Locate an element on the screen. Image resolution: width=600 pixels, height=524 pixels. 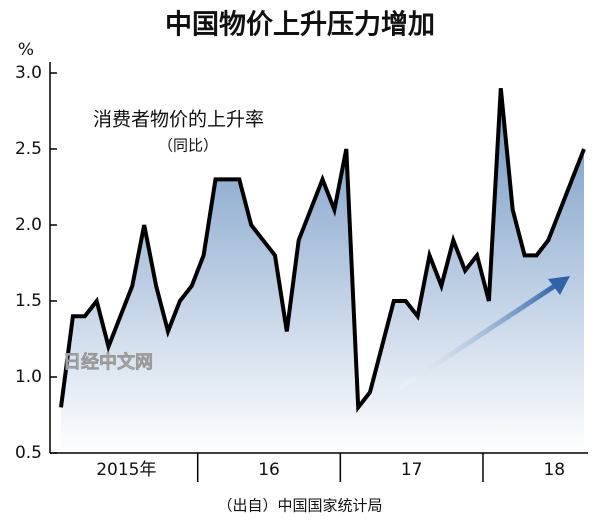
x-tick-label: 2015年 is located at coordinates (126, 470).